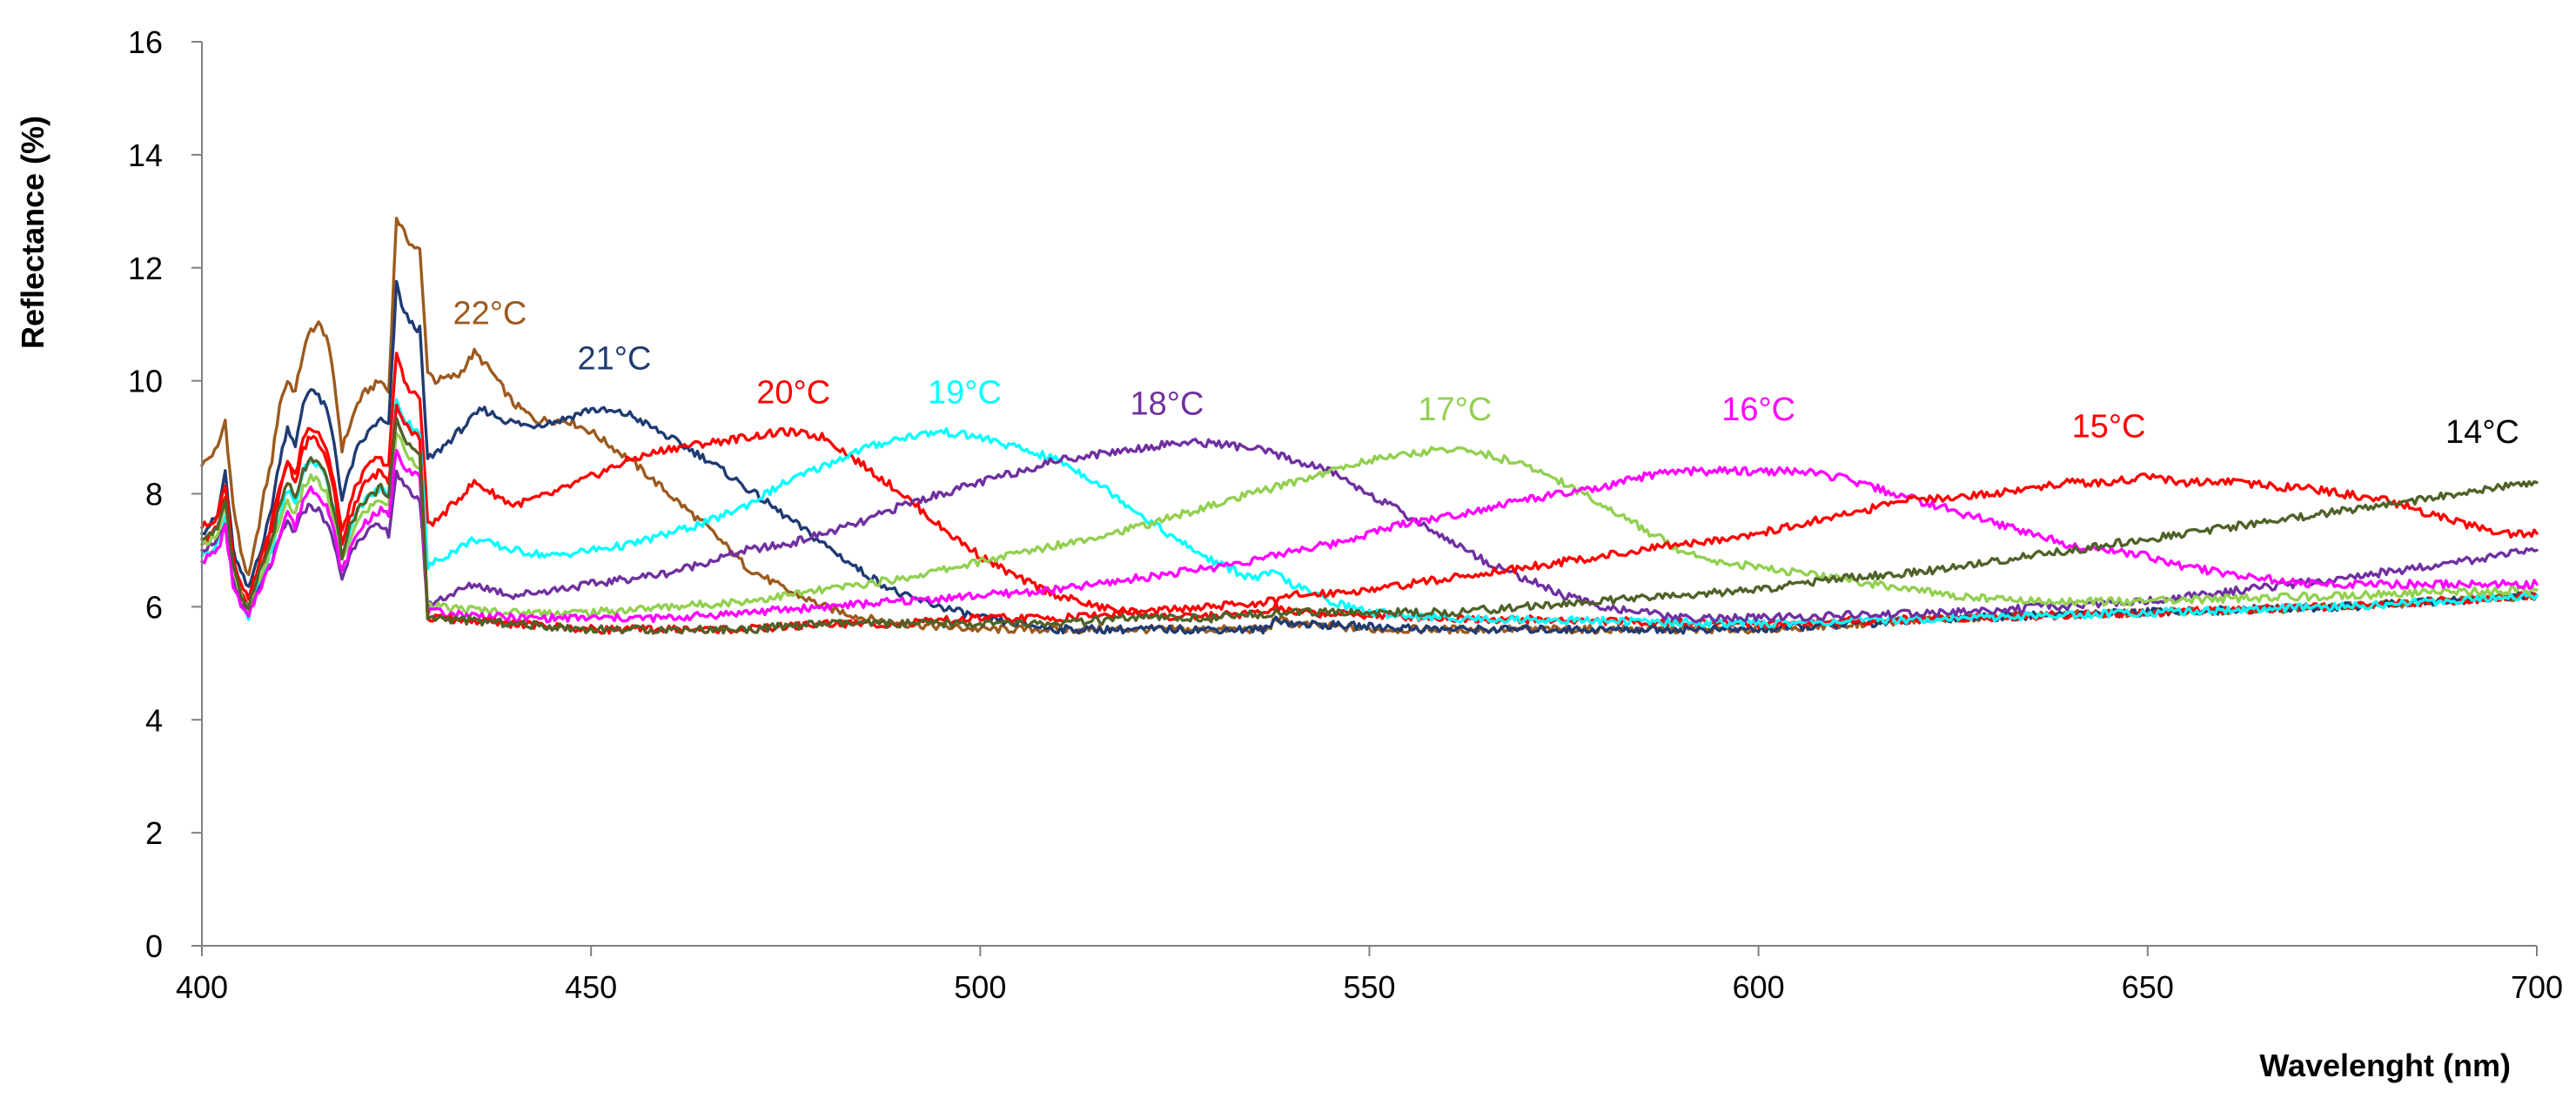 The height and width of the screenshot is (1105, 2576). I want to click on y-tick-label: 14, so click(145, 155).